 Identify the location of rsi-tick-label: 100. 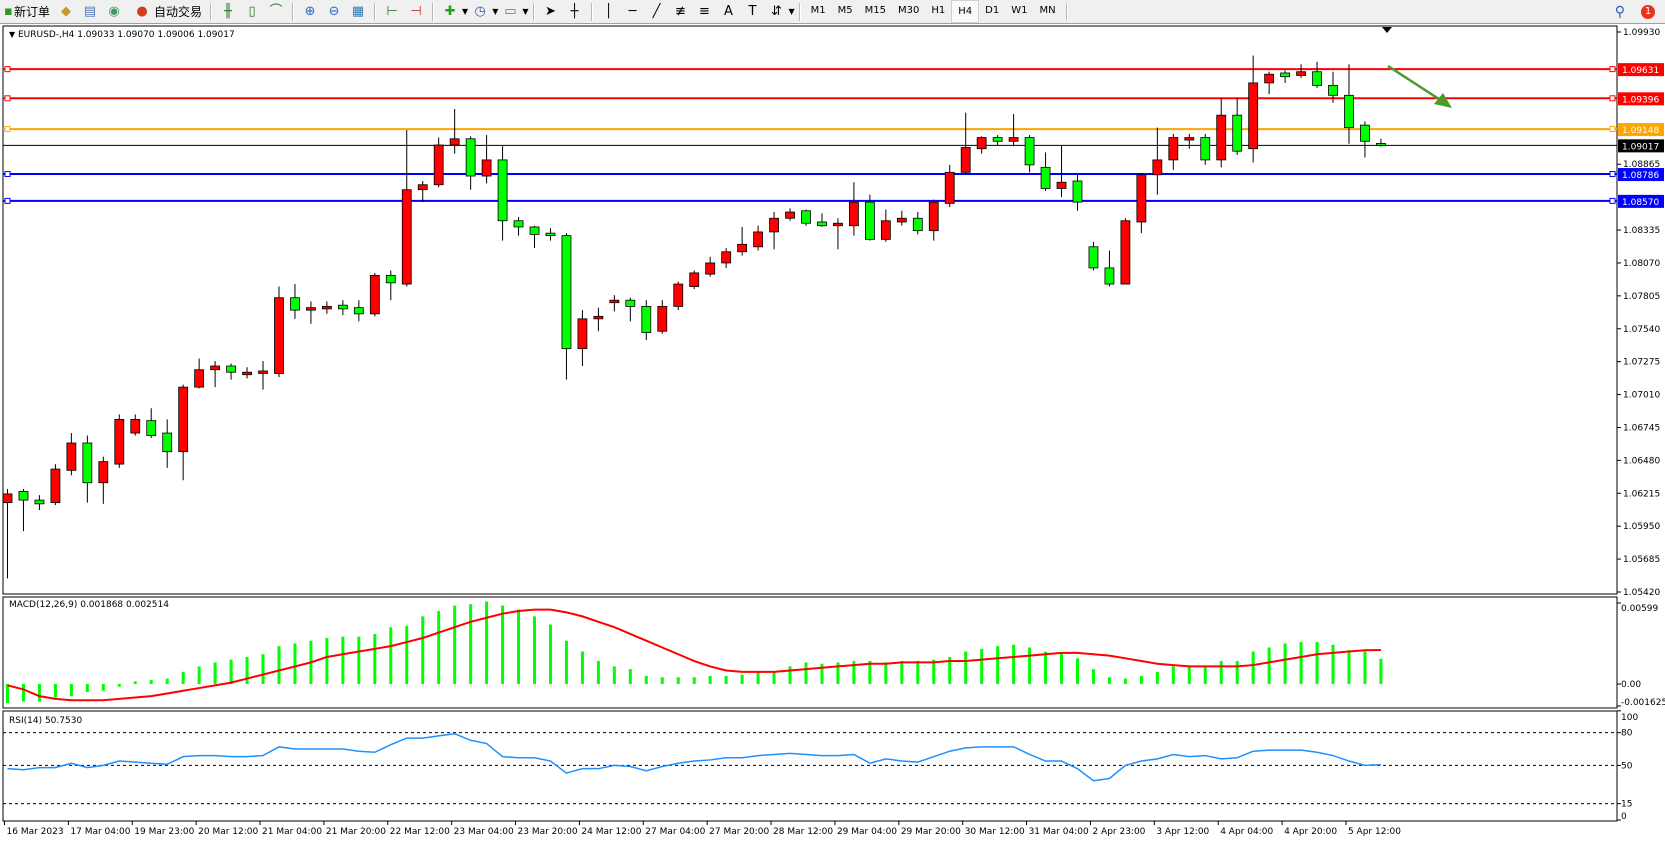
(1629, 718).